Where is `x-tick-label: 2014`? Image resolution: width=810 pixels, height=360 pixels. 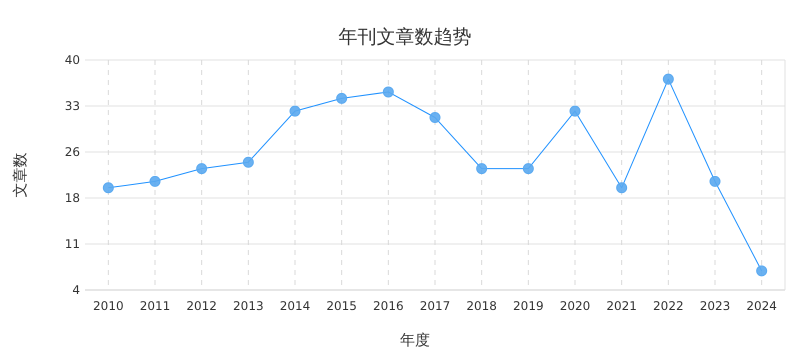
x-tick-label: 2014 is located at coordinates (295, 306).